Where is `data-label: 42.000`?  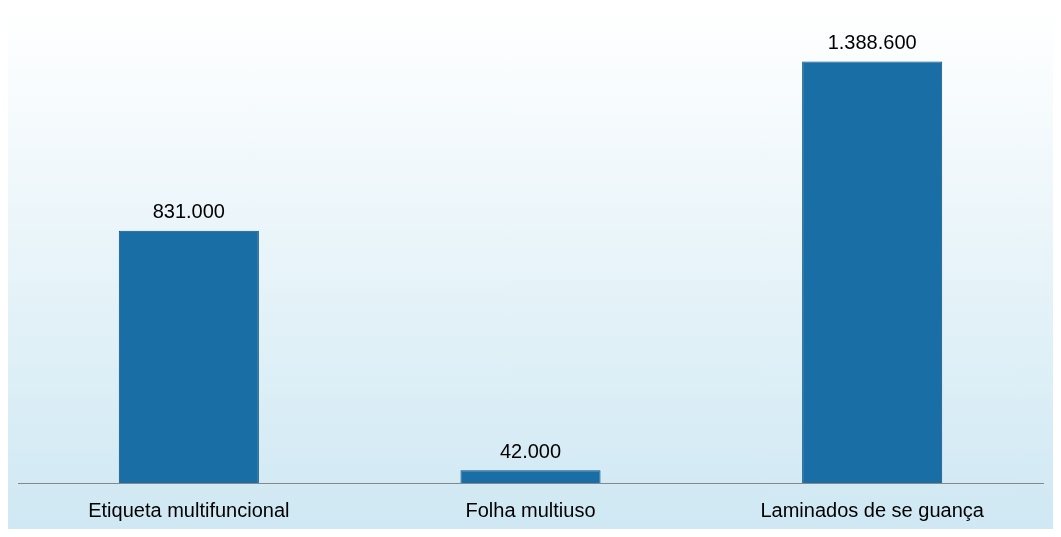
data-label: 42.000 is located at coordinates (530, 450).